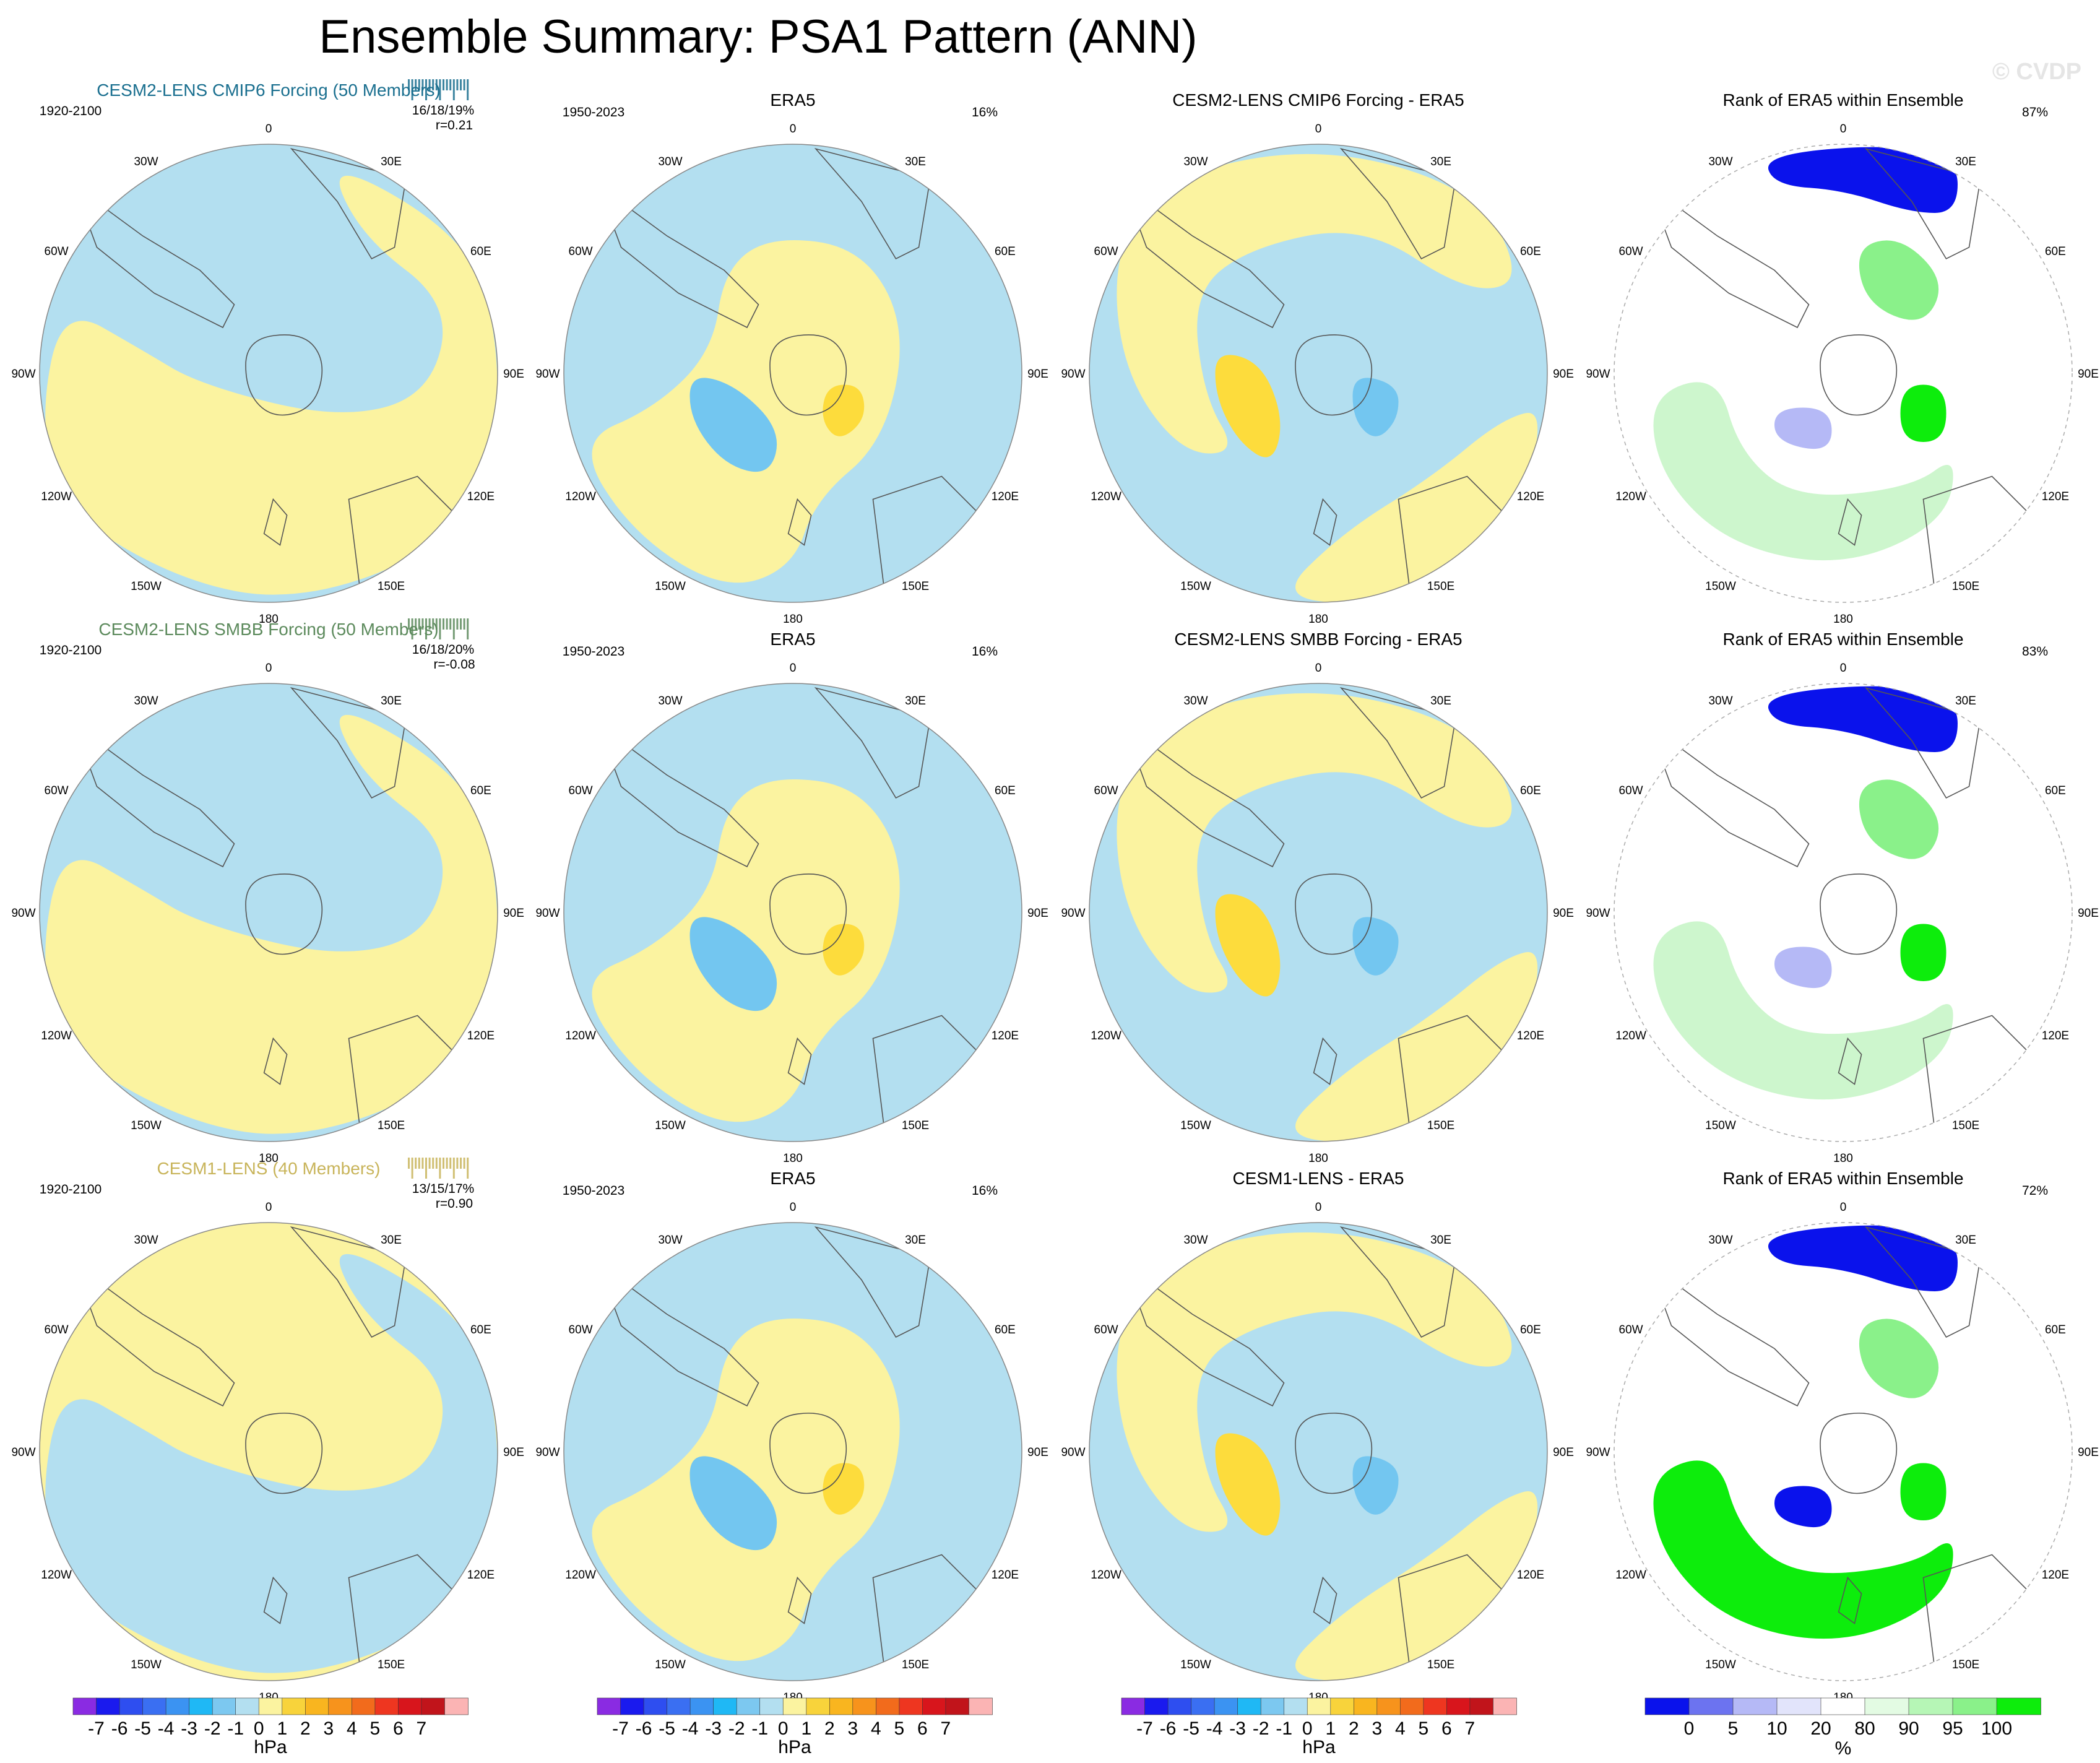 The width and height of the screenshot is (2100, 1763). Describe the element at coordinates (644, 1728) in the screenshot. I see `colorbar-tick-label: -6` at that location.